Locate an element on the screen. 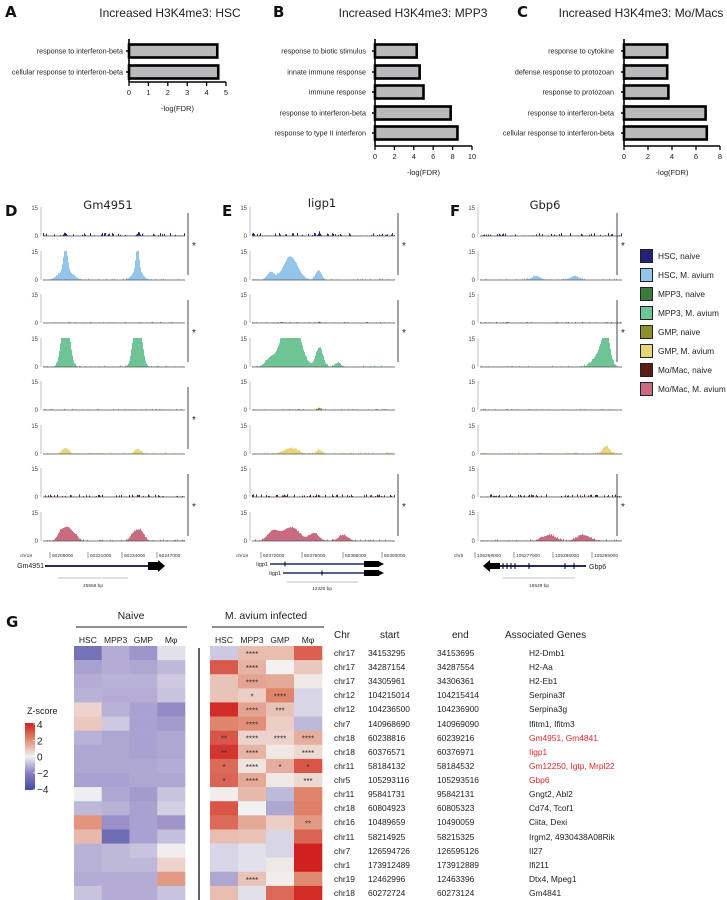 This screenshot has width=727, height=900. x-tick-label: 0 is located at coordinates (375, 156).